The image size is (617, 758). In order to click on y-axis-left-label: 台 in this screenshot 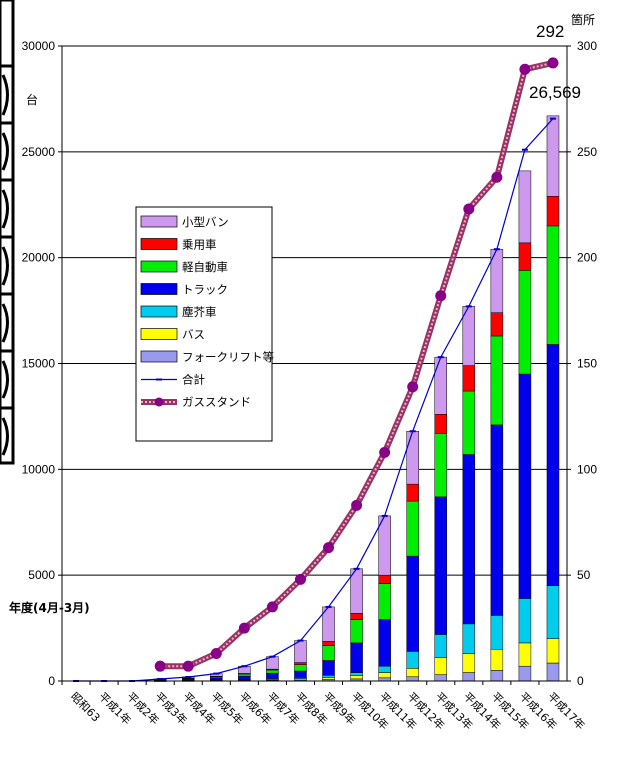, I will do `click(32, 99)`.